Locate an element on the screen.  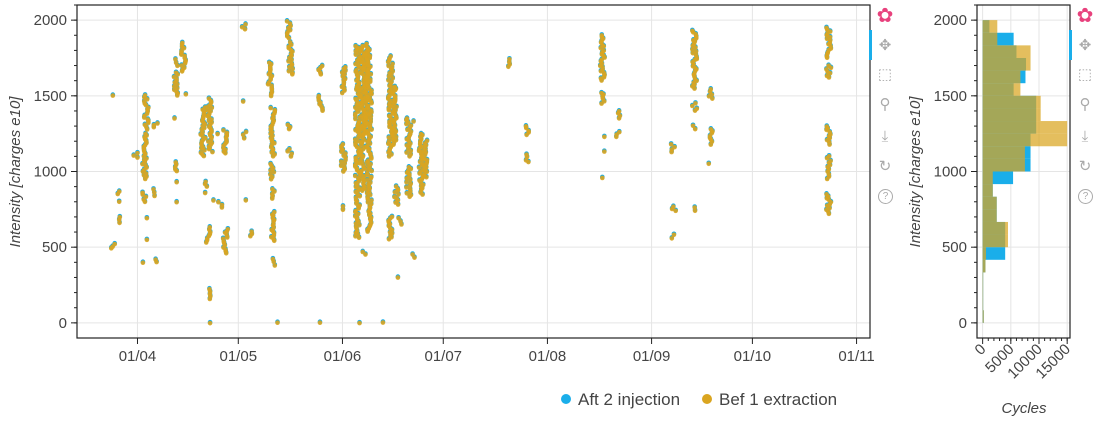
x-tick-label: 01/05 is located at coordinates (239, 356).